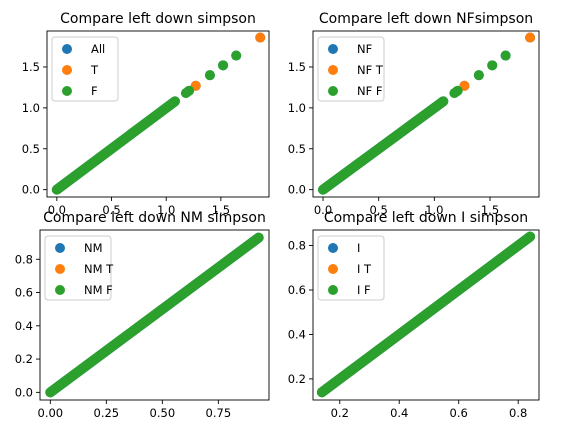  Describe the element at coordinates (351, 69) in the screenshot. I see `legend: NF NF T NF F` at that location.